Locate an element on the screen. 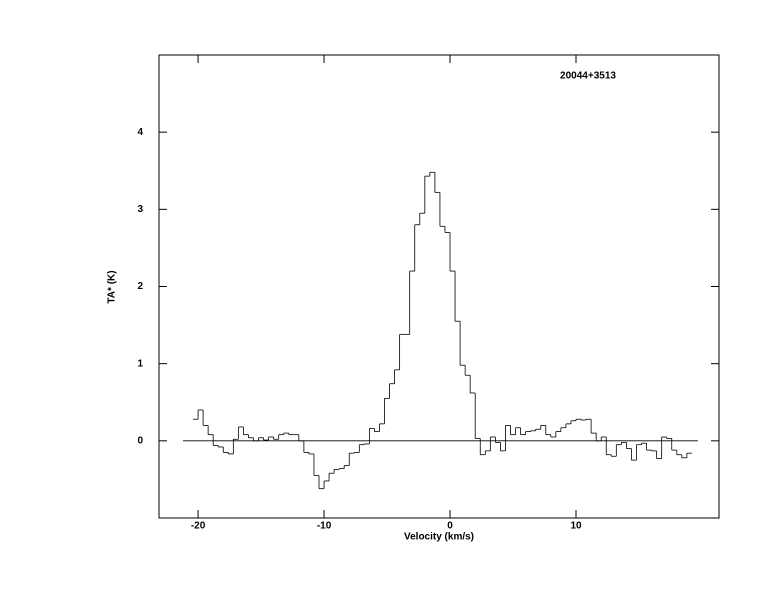 This screenshot has height=612, width=774. y-tick-label: 1 is located at coordinates (140, 363).